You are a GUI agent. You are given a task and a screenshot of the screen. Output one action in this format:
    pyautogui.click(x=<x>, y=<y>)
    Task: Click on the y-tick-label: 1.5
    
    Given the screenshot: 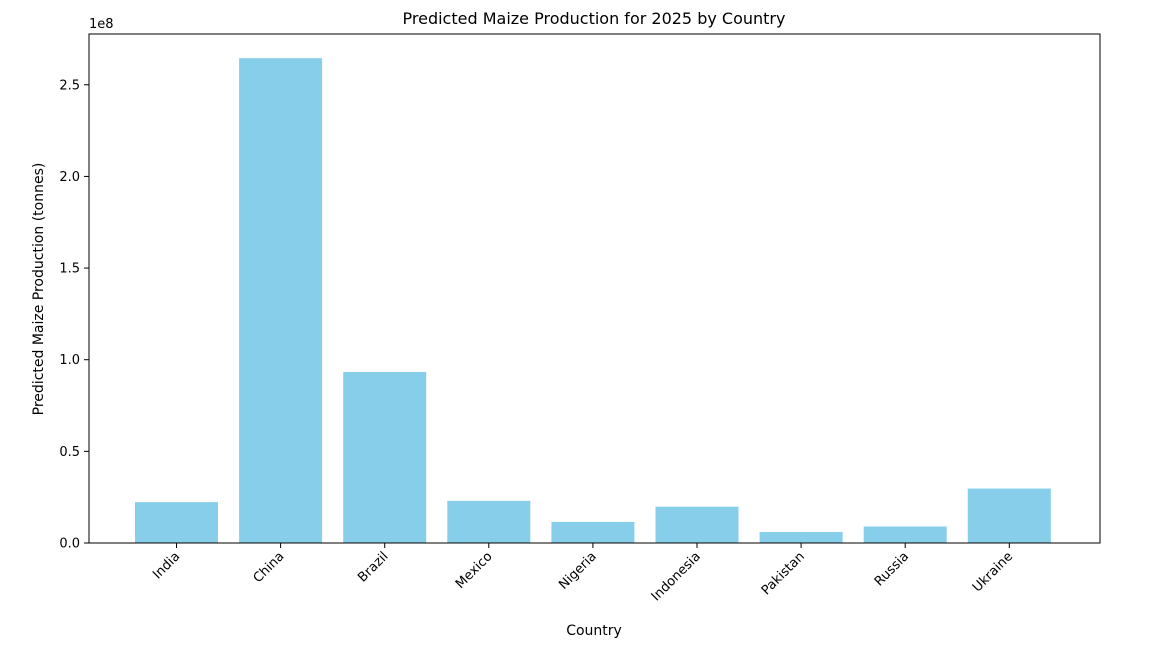 What is the action you would take?
    pyautogui.click(x=69, y=269)
    